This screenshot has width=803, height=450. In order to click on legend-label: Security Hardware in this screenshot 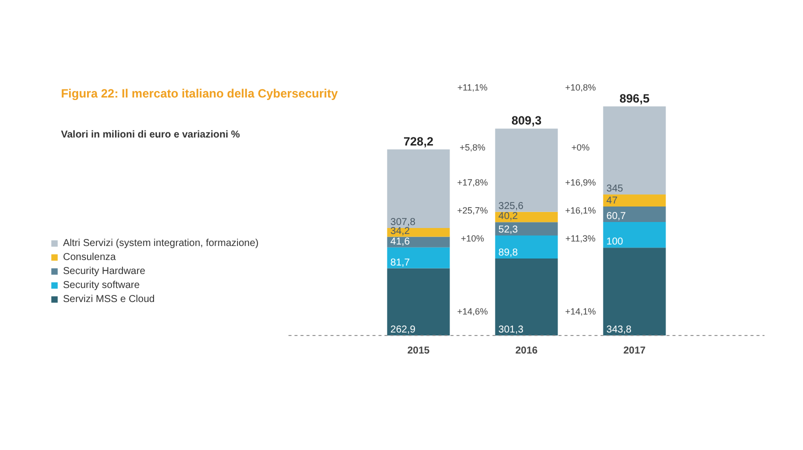, I will do `click(104, 271)`.